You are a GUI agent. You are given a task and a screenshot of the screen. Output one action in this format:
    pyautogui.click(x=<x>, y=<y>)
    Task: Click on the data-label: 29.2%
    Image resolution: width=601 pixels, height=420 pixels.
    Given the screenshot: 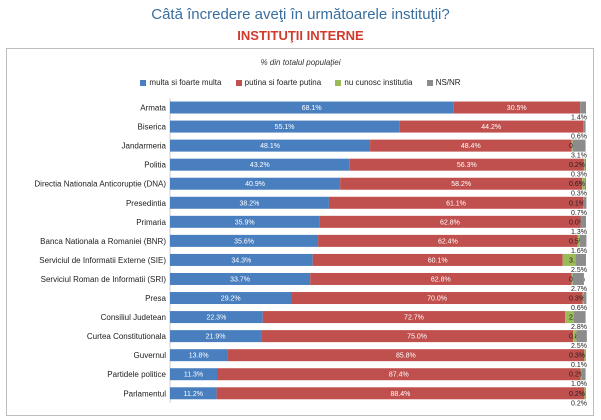 What is the action you would take?
    pyautogui.click(x=231, y=299)
    